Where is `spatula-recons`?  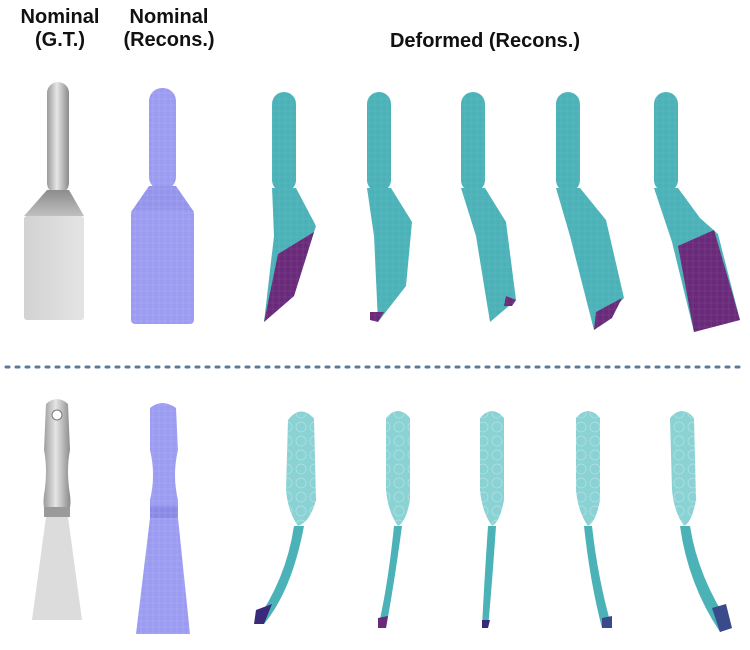
spatula-recons is located at coordinates (162, 206).